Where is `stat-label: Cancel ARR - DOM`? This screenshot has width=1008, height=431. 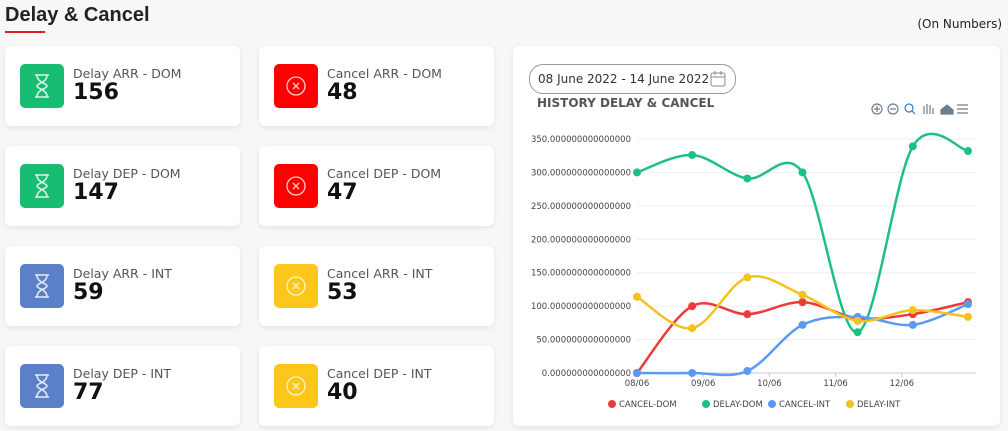
stat-label: Cancel ARR - DOM is located at coordinates (384, 73).